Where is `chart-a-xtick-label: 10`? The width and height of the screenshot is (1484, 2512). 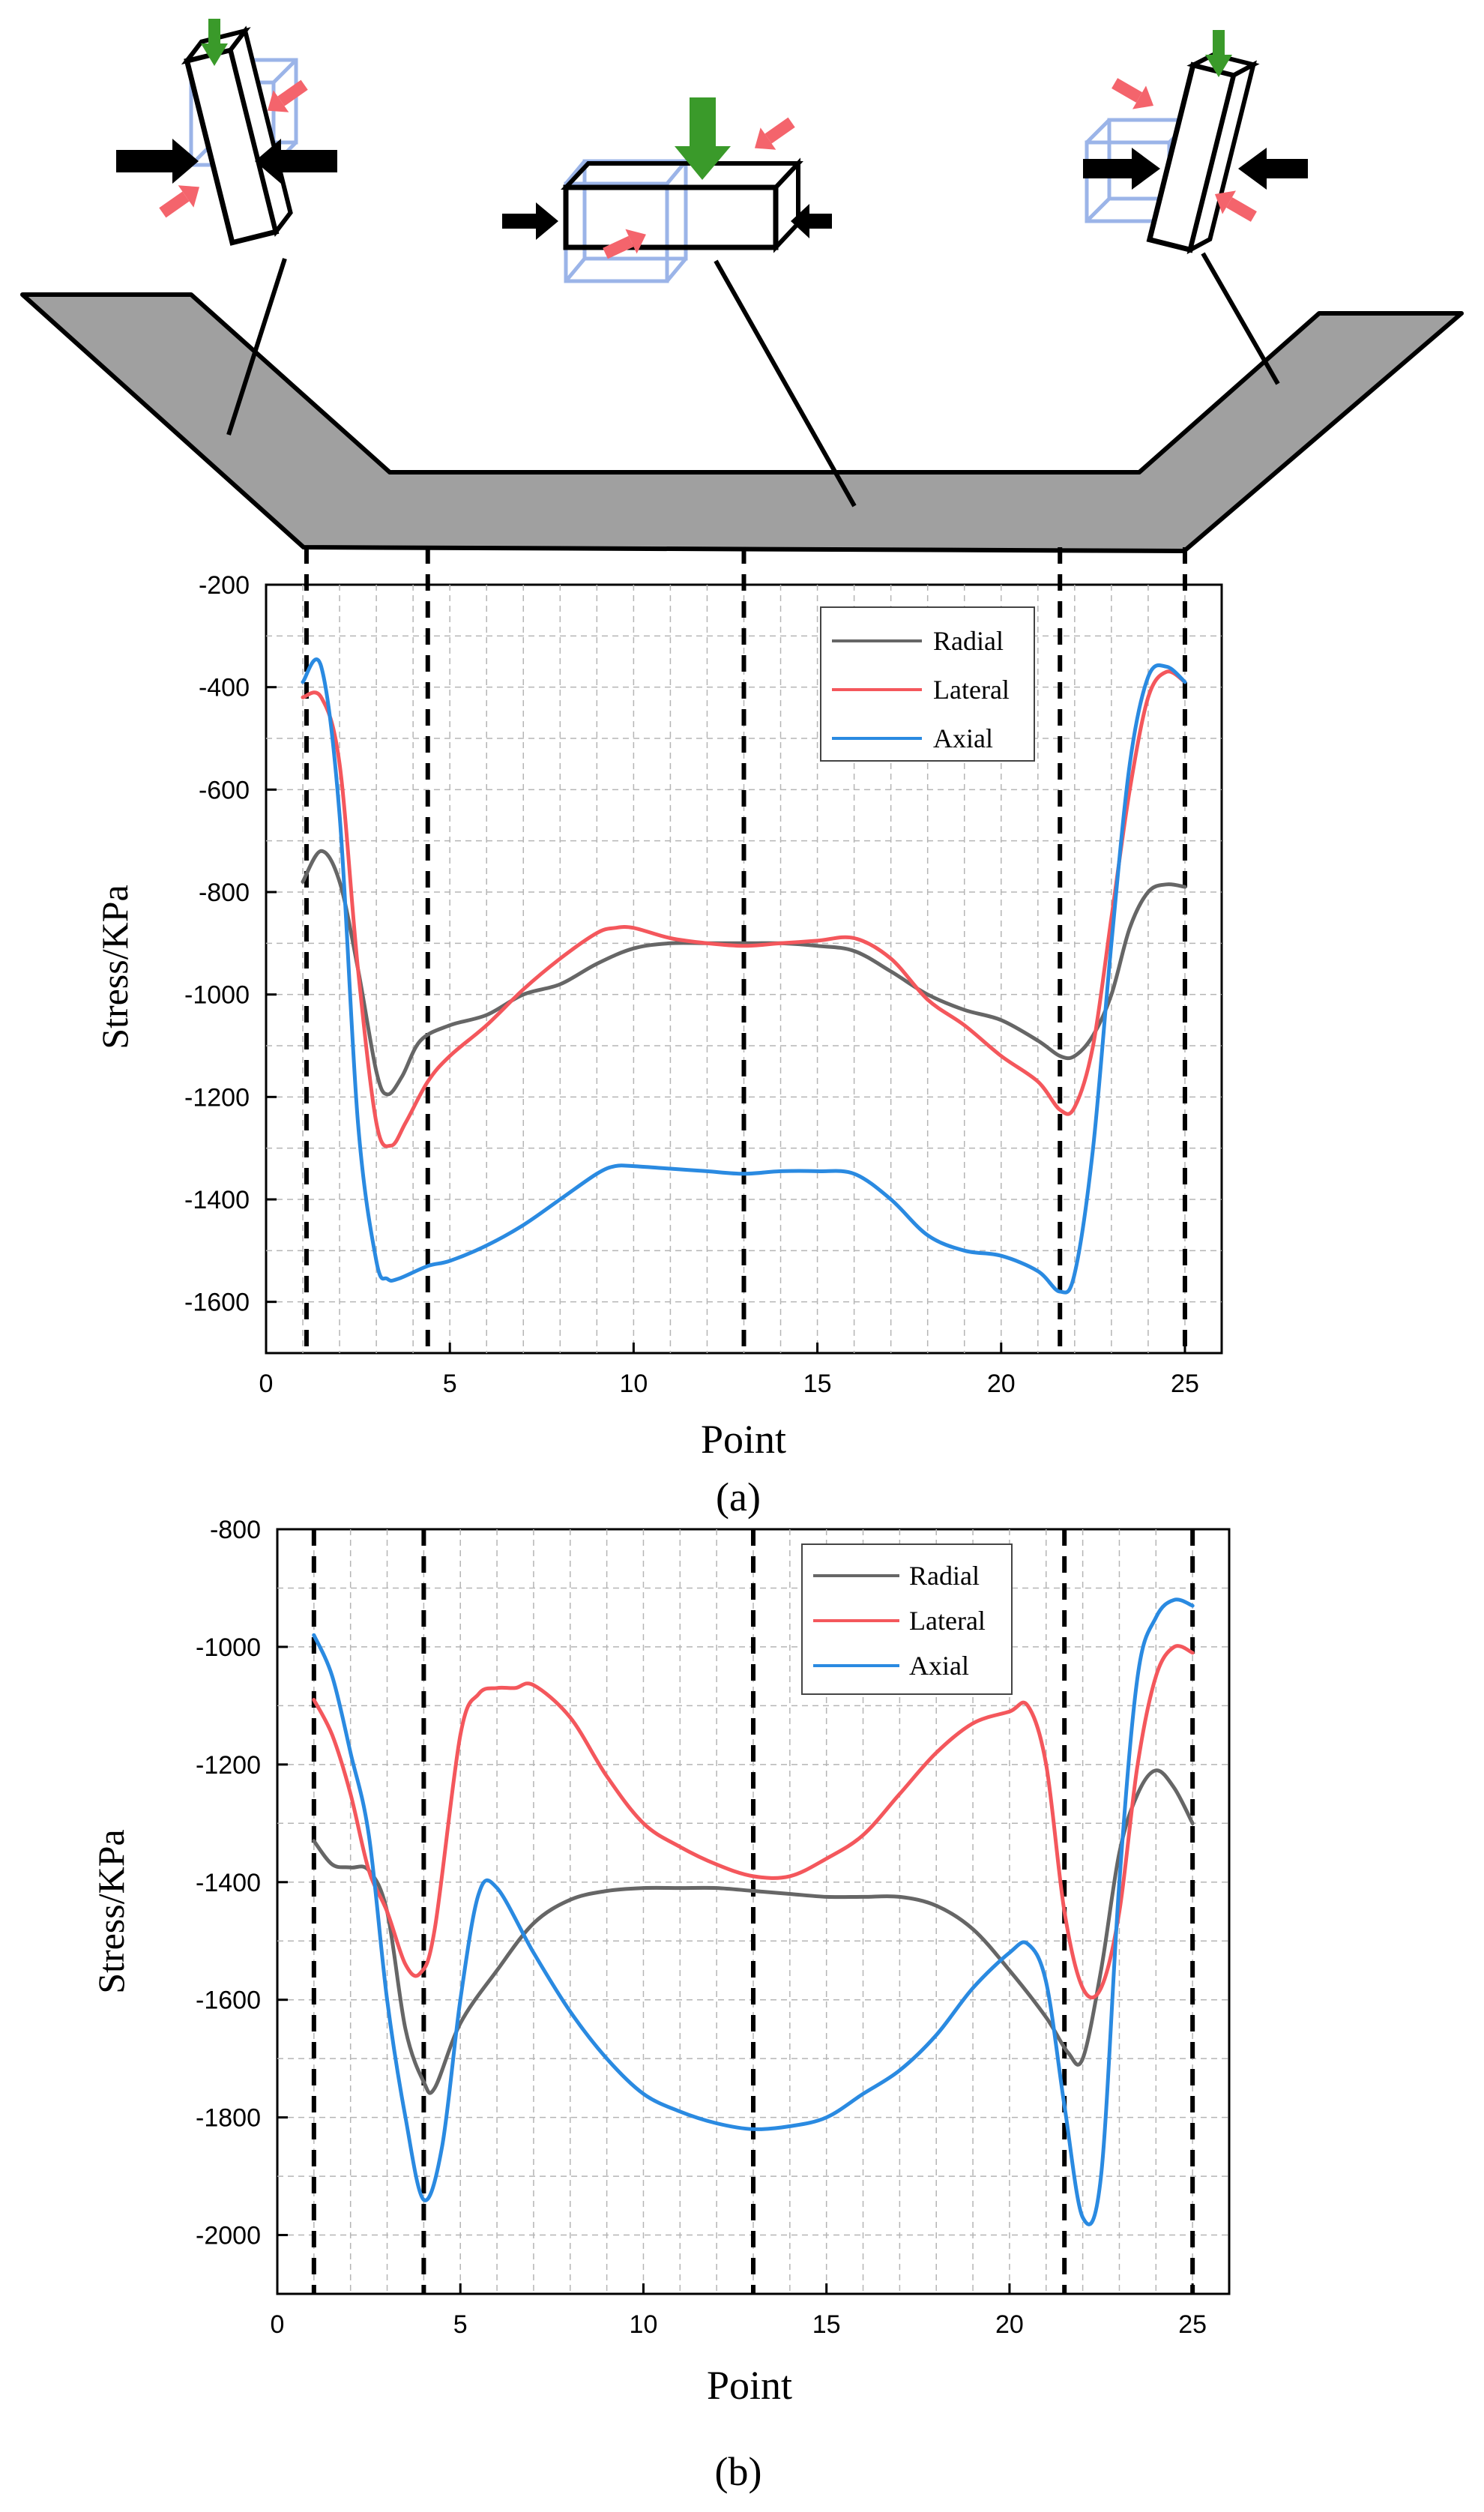 chart-a-xtick-label: 10 is located at coordinates (634, 1384).